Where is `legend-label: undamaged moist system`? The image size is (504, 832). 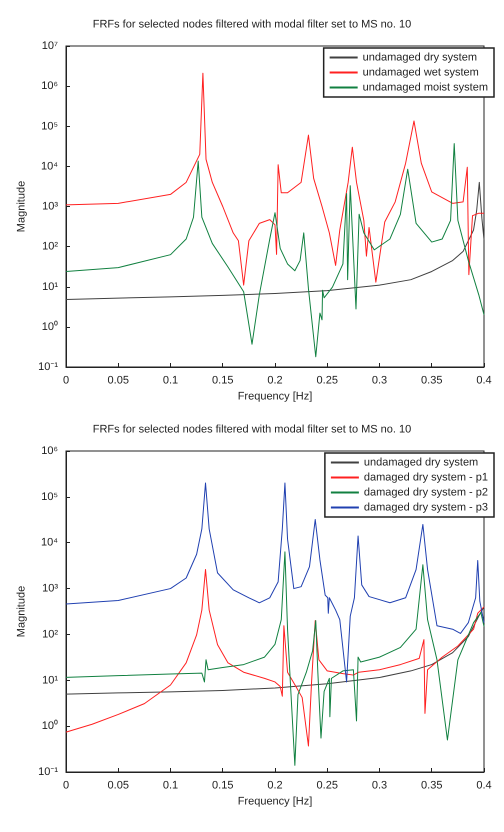 legend-label: undamaged moist system is located at coordinates (425, 88).